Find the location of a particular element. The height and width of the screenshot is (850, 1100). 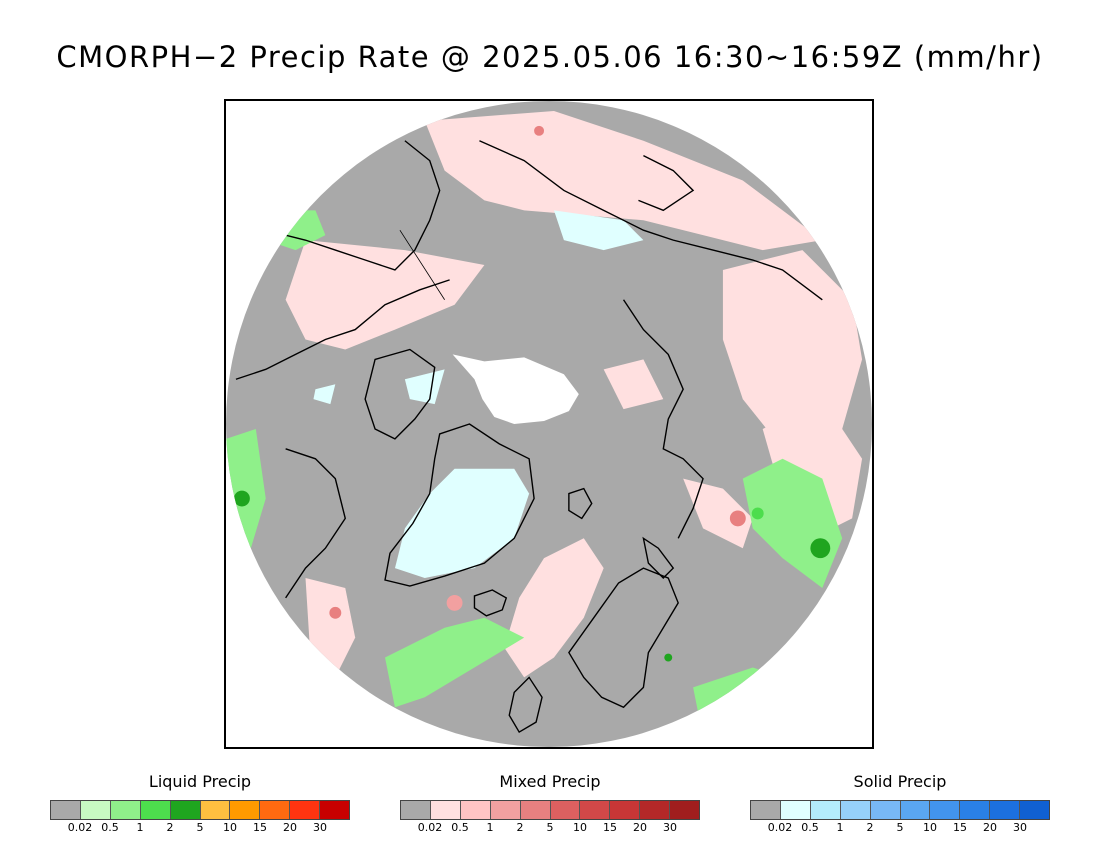

liquid-precip-area is located at coordinates (455, 662).